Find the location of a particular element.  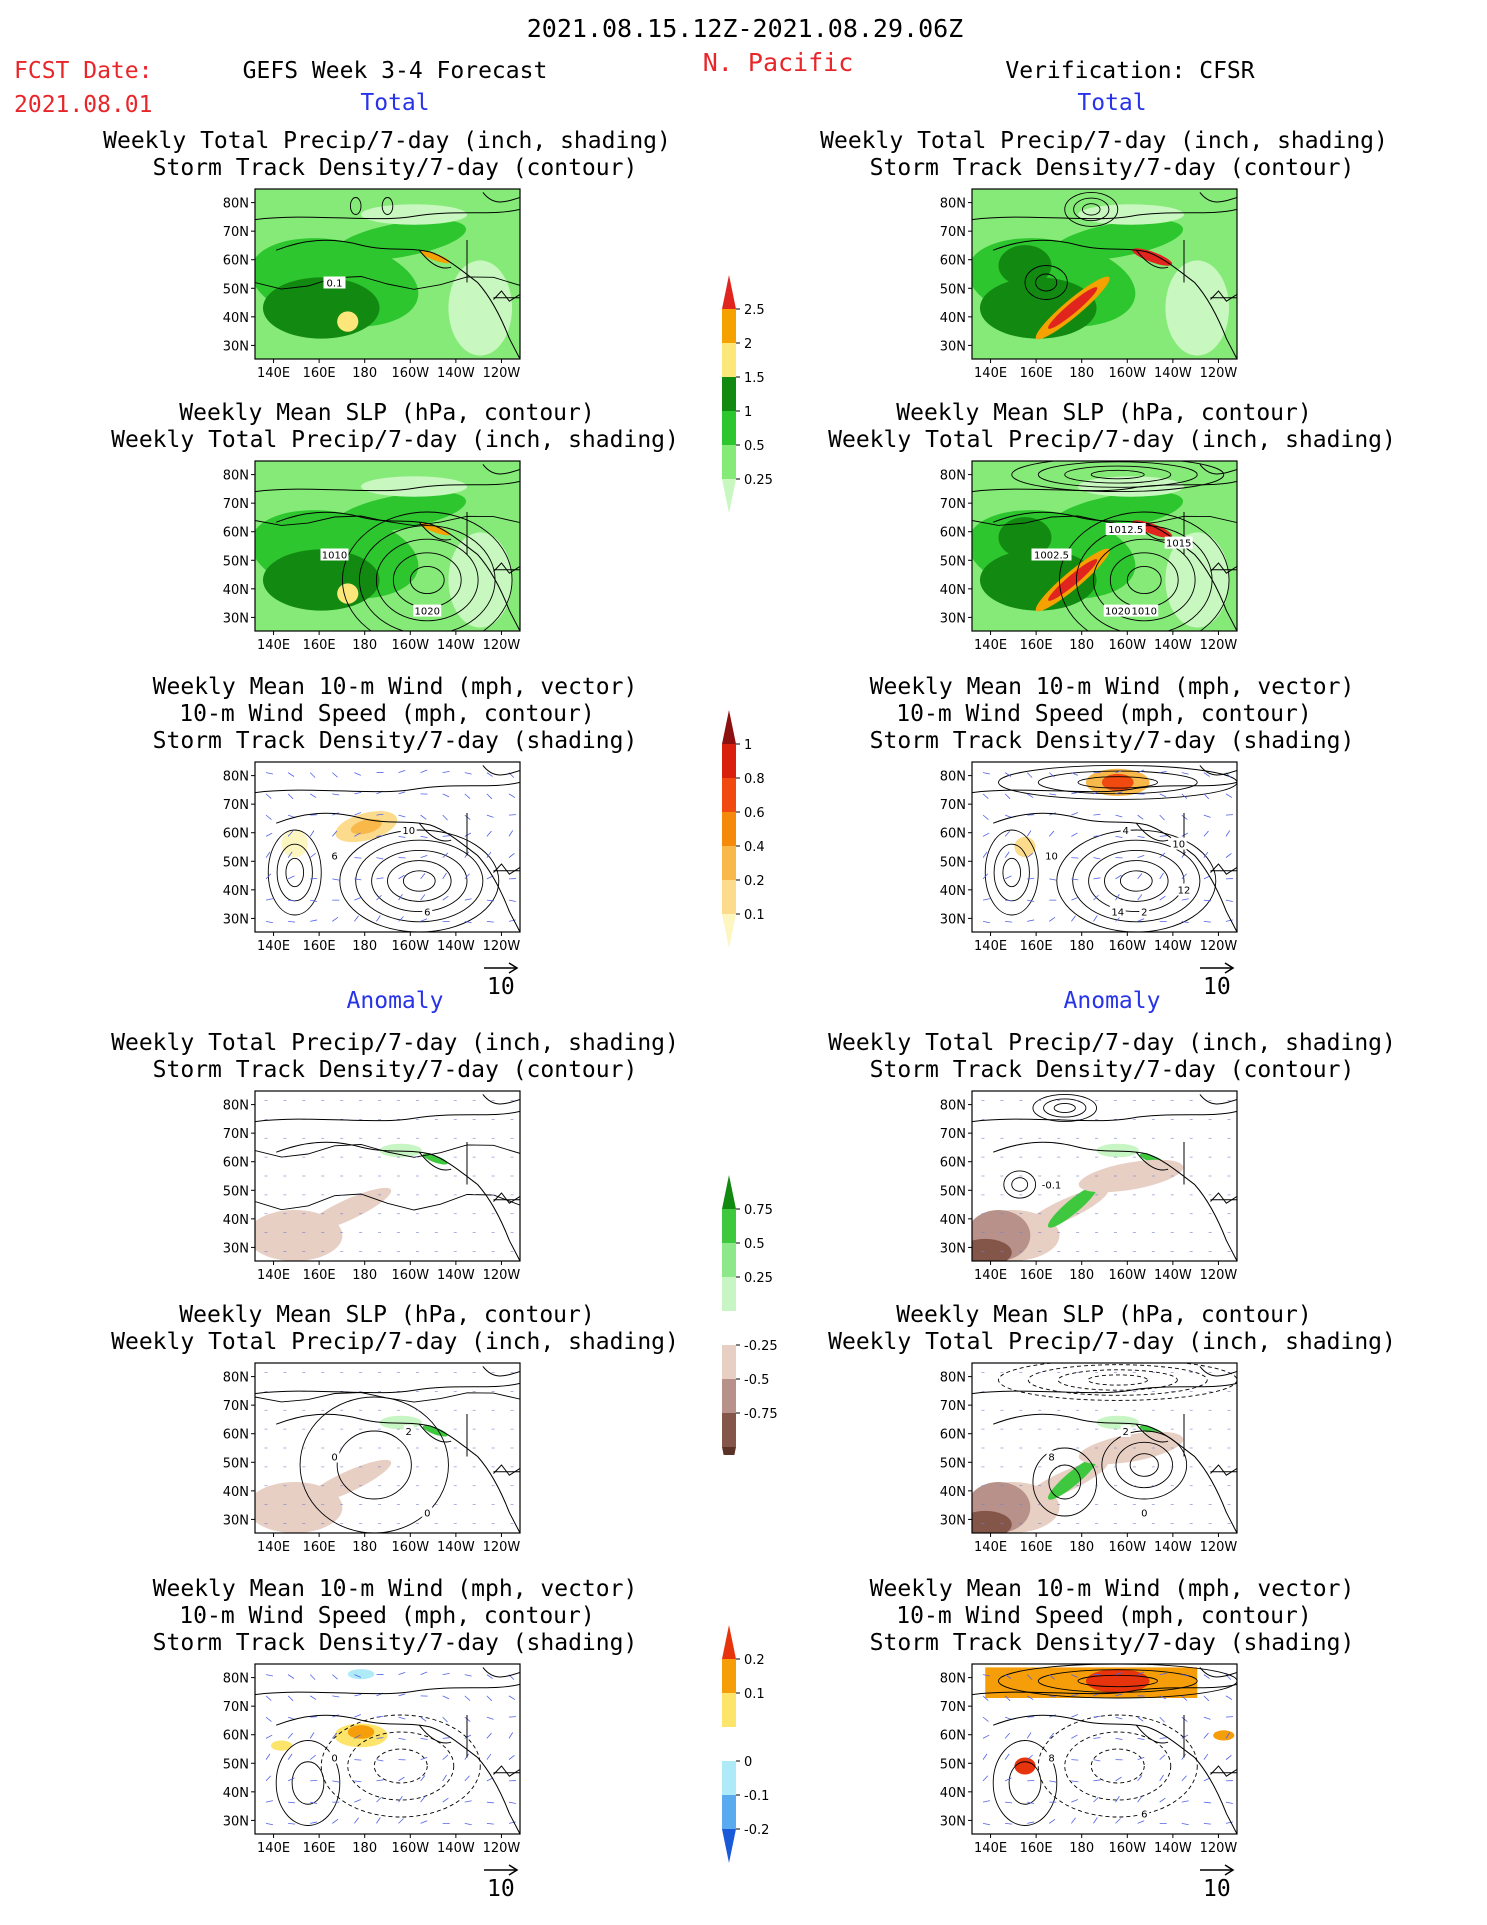

title-l3-line3: Storm Track Density/7-day (shading) is located at coordinates (395, 741).